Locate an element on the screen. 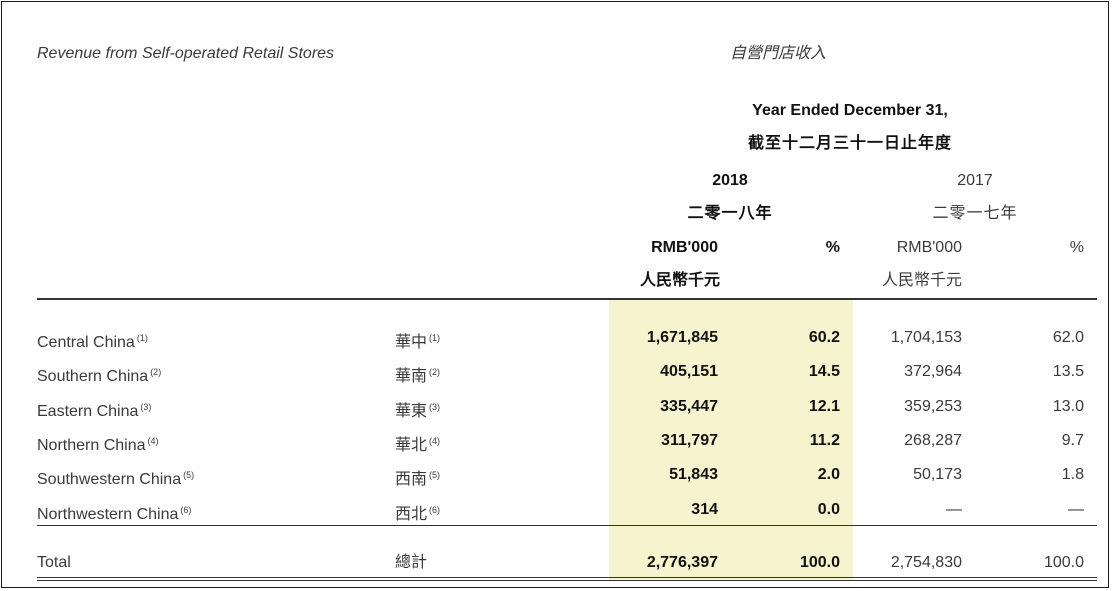  region-name: Central China is located at coordinates (86, 342).